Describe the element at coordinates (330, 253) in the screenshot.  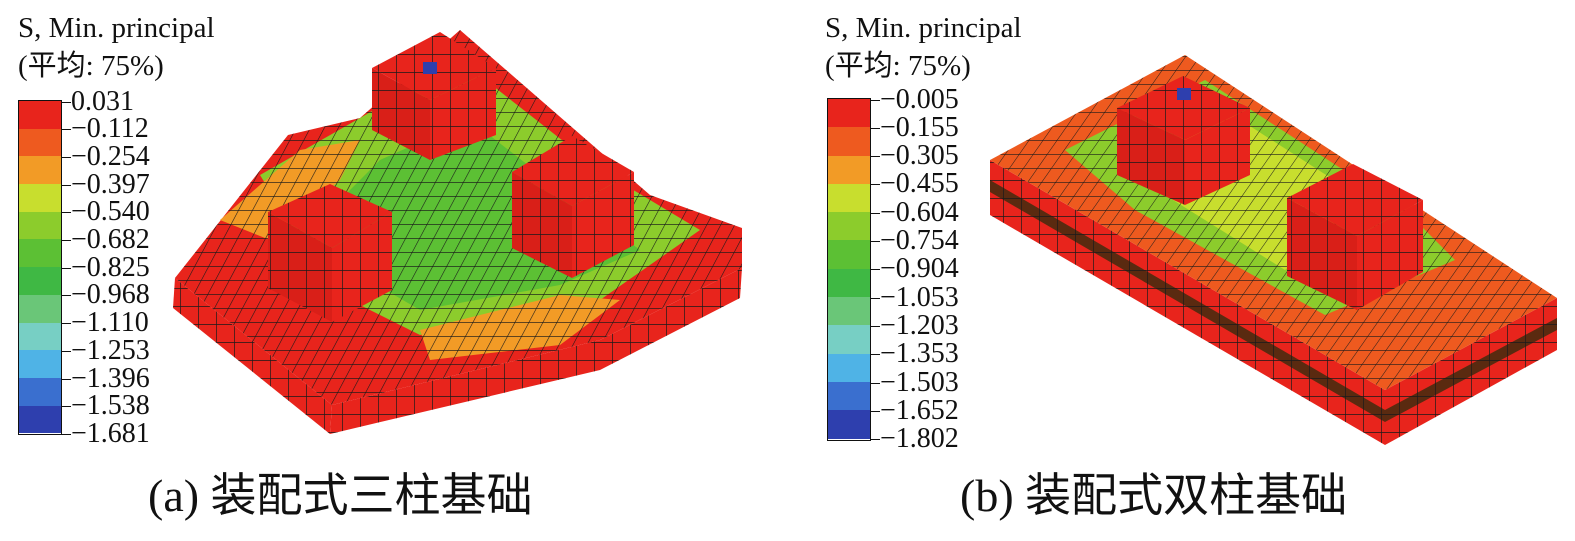
I see `column-block-left` at that location.